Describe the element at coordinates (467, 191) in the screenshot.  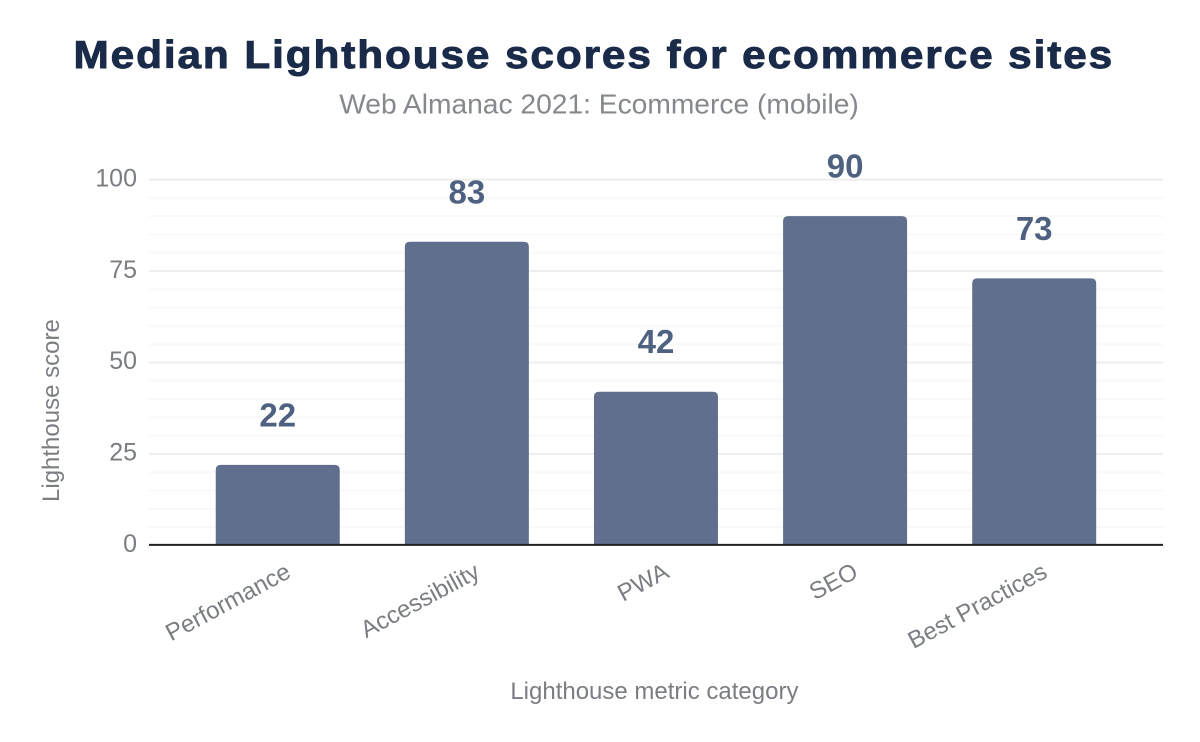
I see `svg-text: 83` at that location.